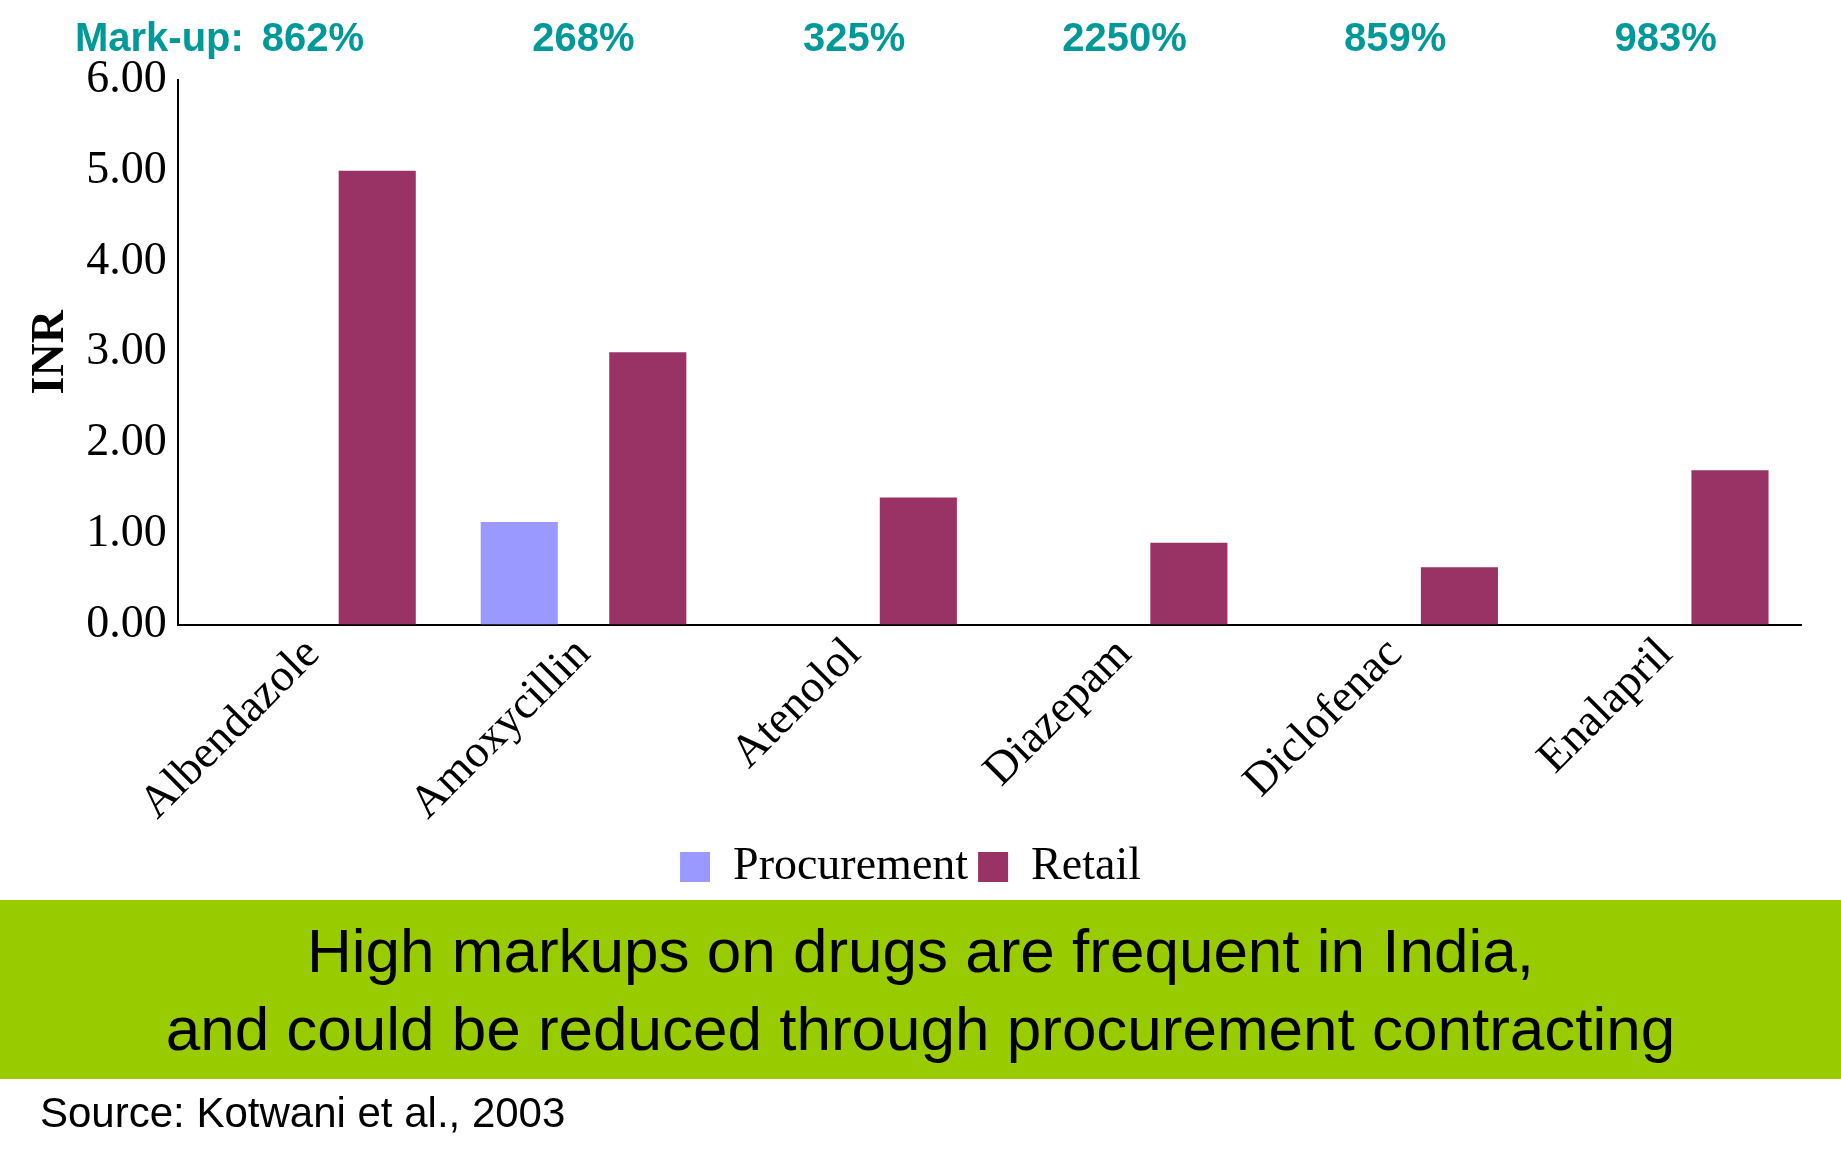 This screenshot has width=1841, height=1160. I want to click on y-tick-label: 3.00, so click(126, 349).